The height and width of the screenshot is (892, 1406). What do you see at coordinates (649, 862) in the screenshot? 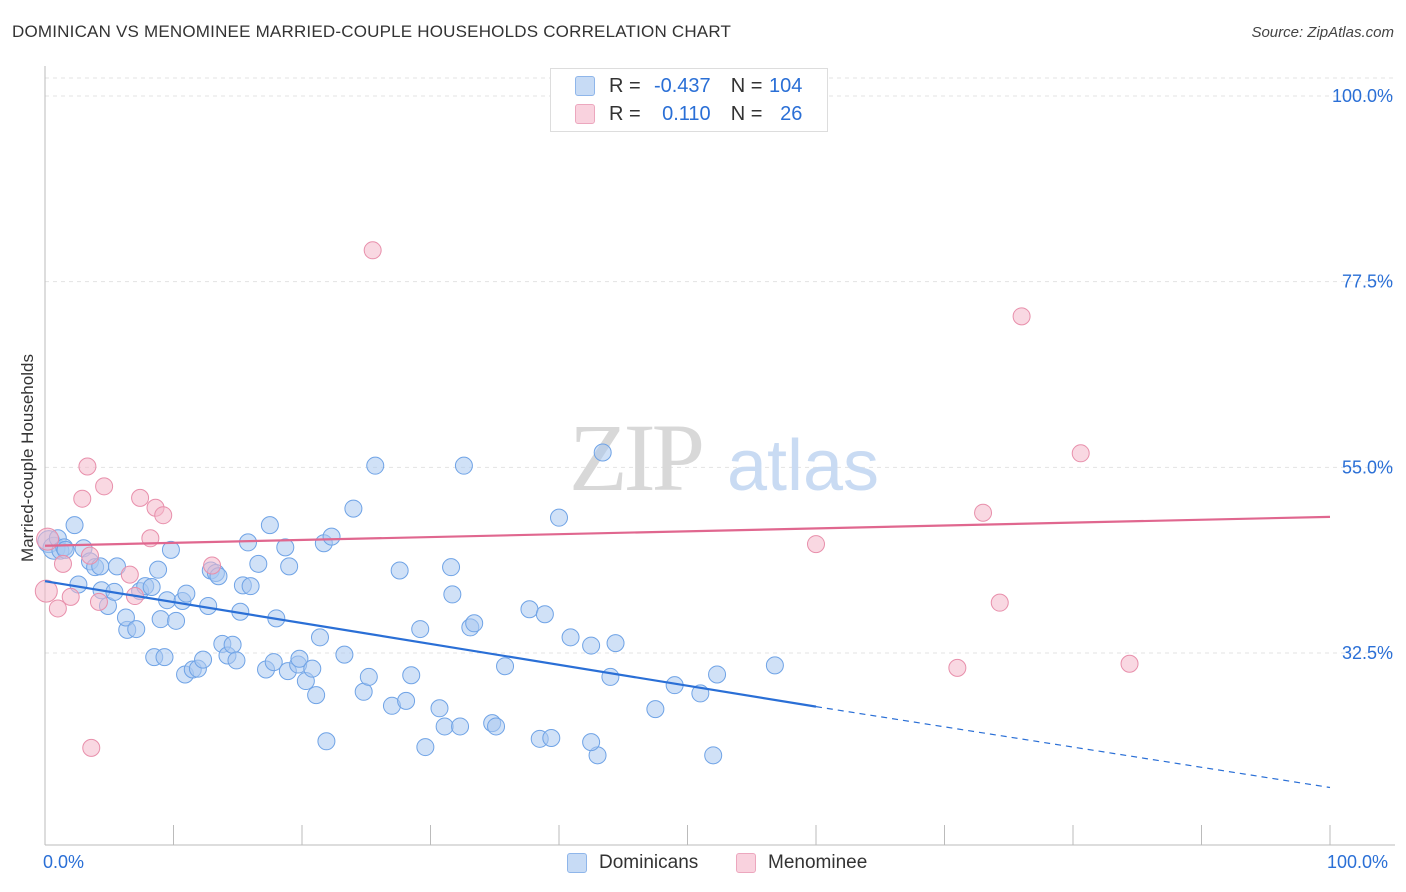
I see `legend-label-dominicans: Dominicans` at bounding box center [649, 862].